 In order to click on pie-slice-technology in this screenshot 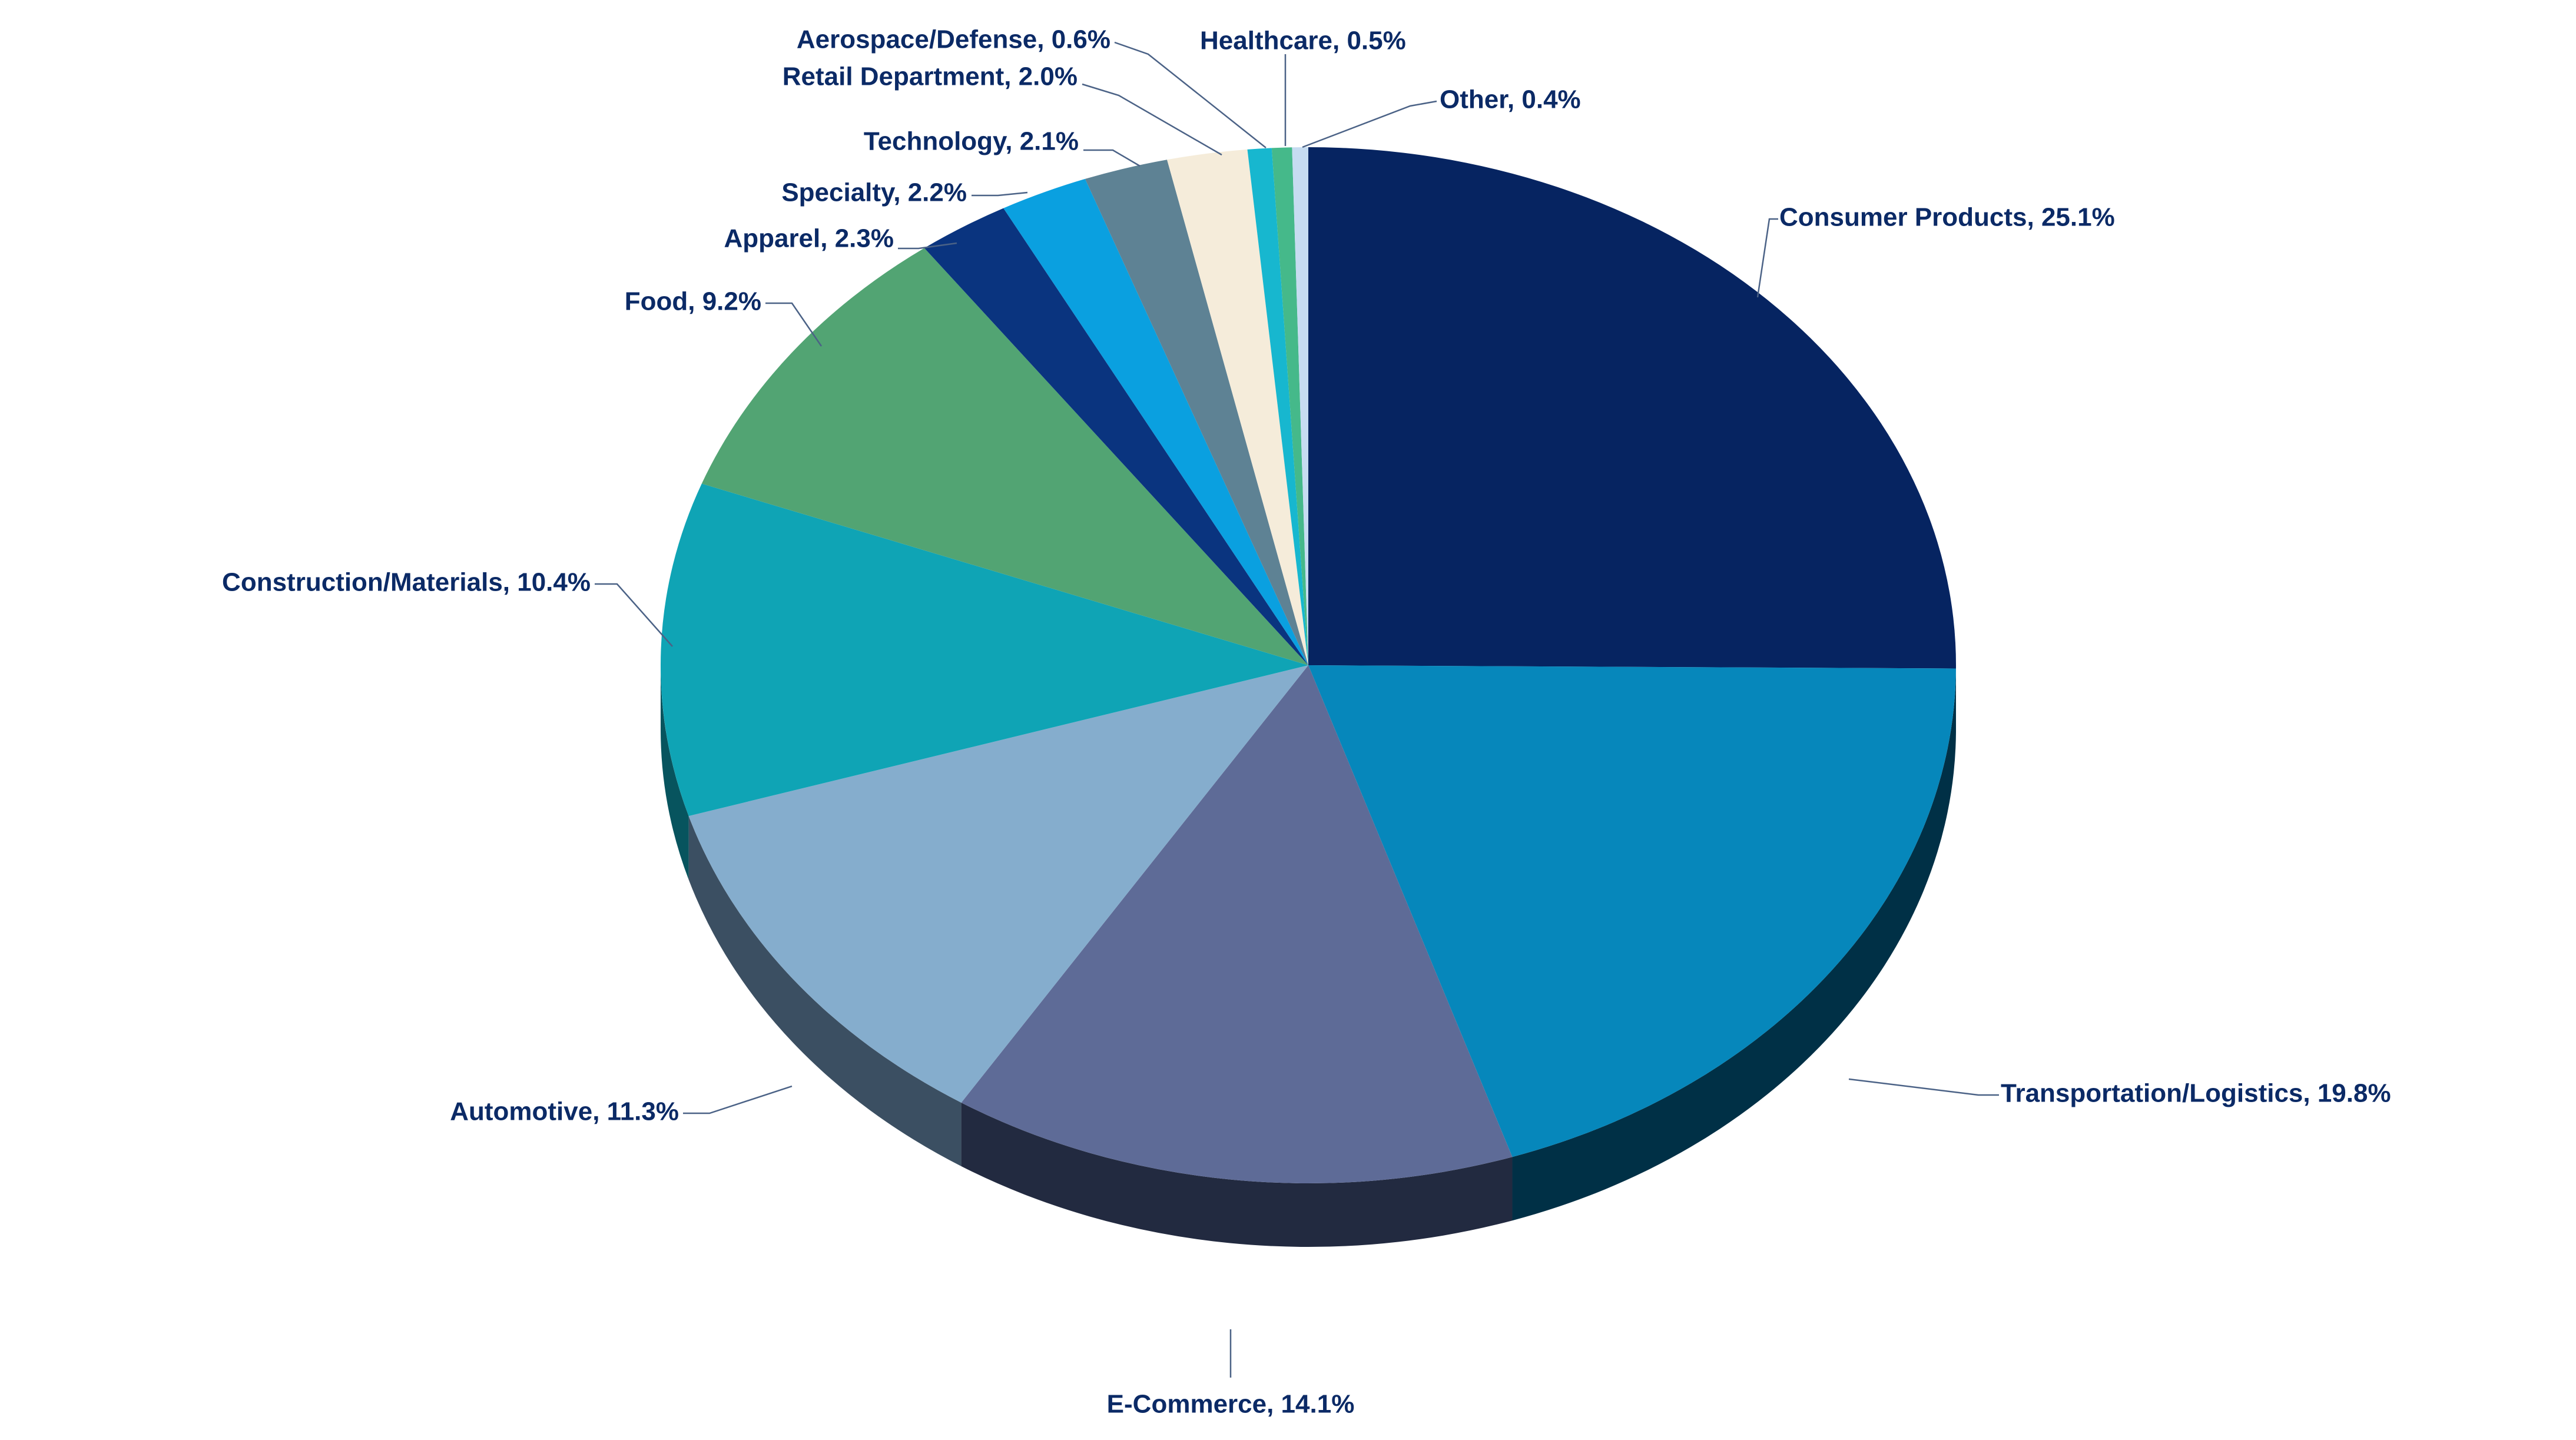, I will do `click(1196, 412)`.